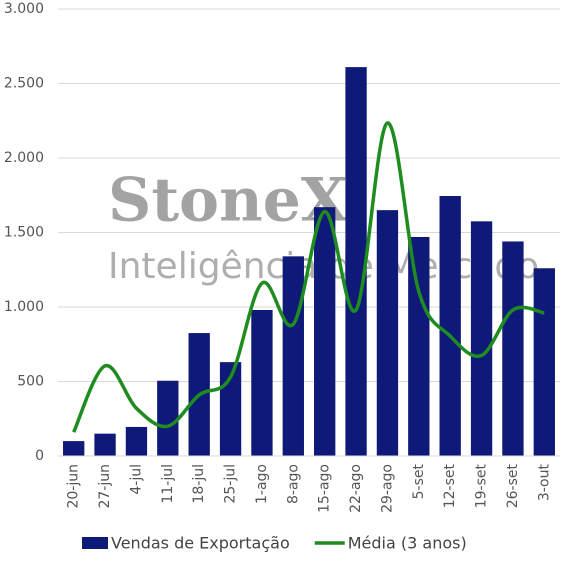 The height and width of the screenshot is (571, 566). Describe the element at coordinates (39, 456) in the screenshot. I see `y-tick-label: 0` at that location.